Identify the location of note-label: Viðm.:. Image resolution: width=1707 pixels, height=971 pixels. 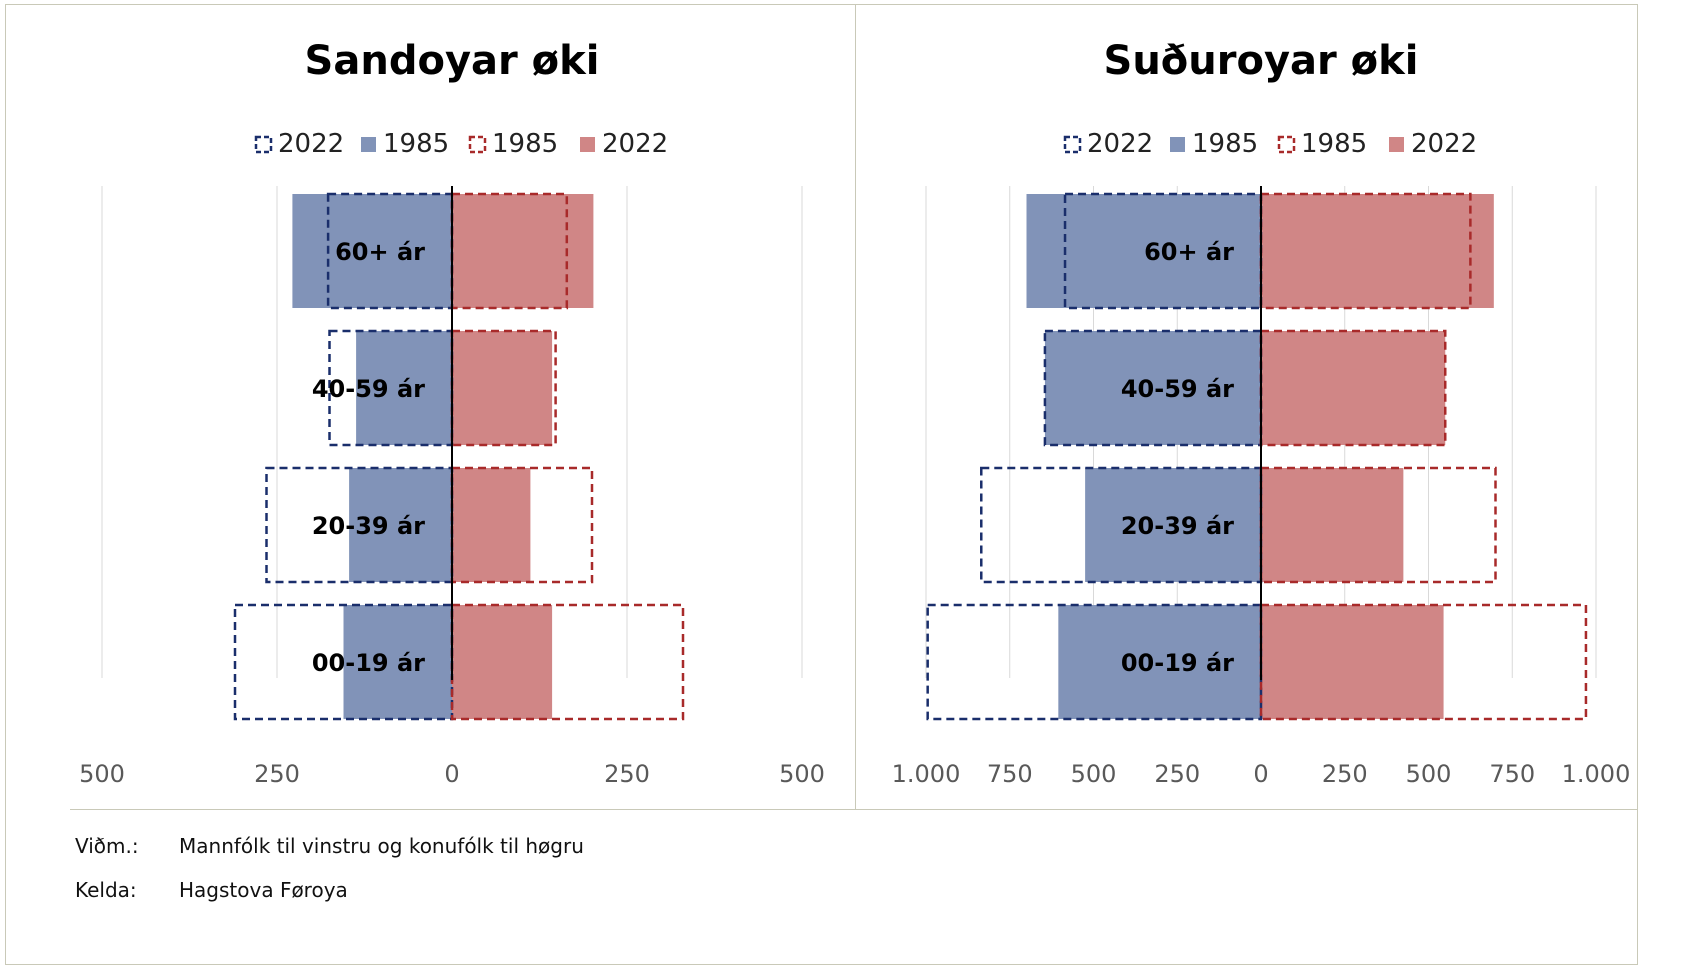
(107, 846).